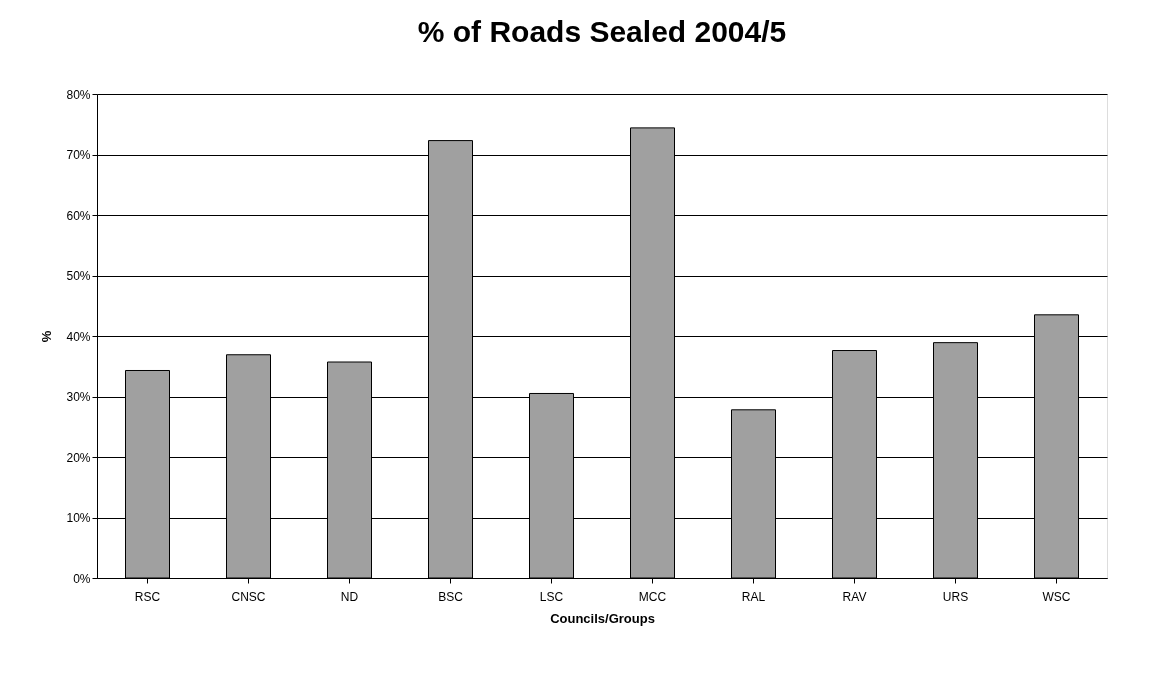 The image size is (1162, 691). Describe the element at coordinates (78, 94) in the screenshot. I see `y-tick-label: 80%` at that location.